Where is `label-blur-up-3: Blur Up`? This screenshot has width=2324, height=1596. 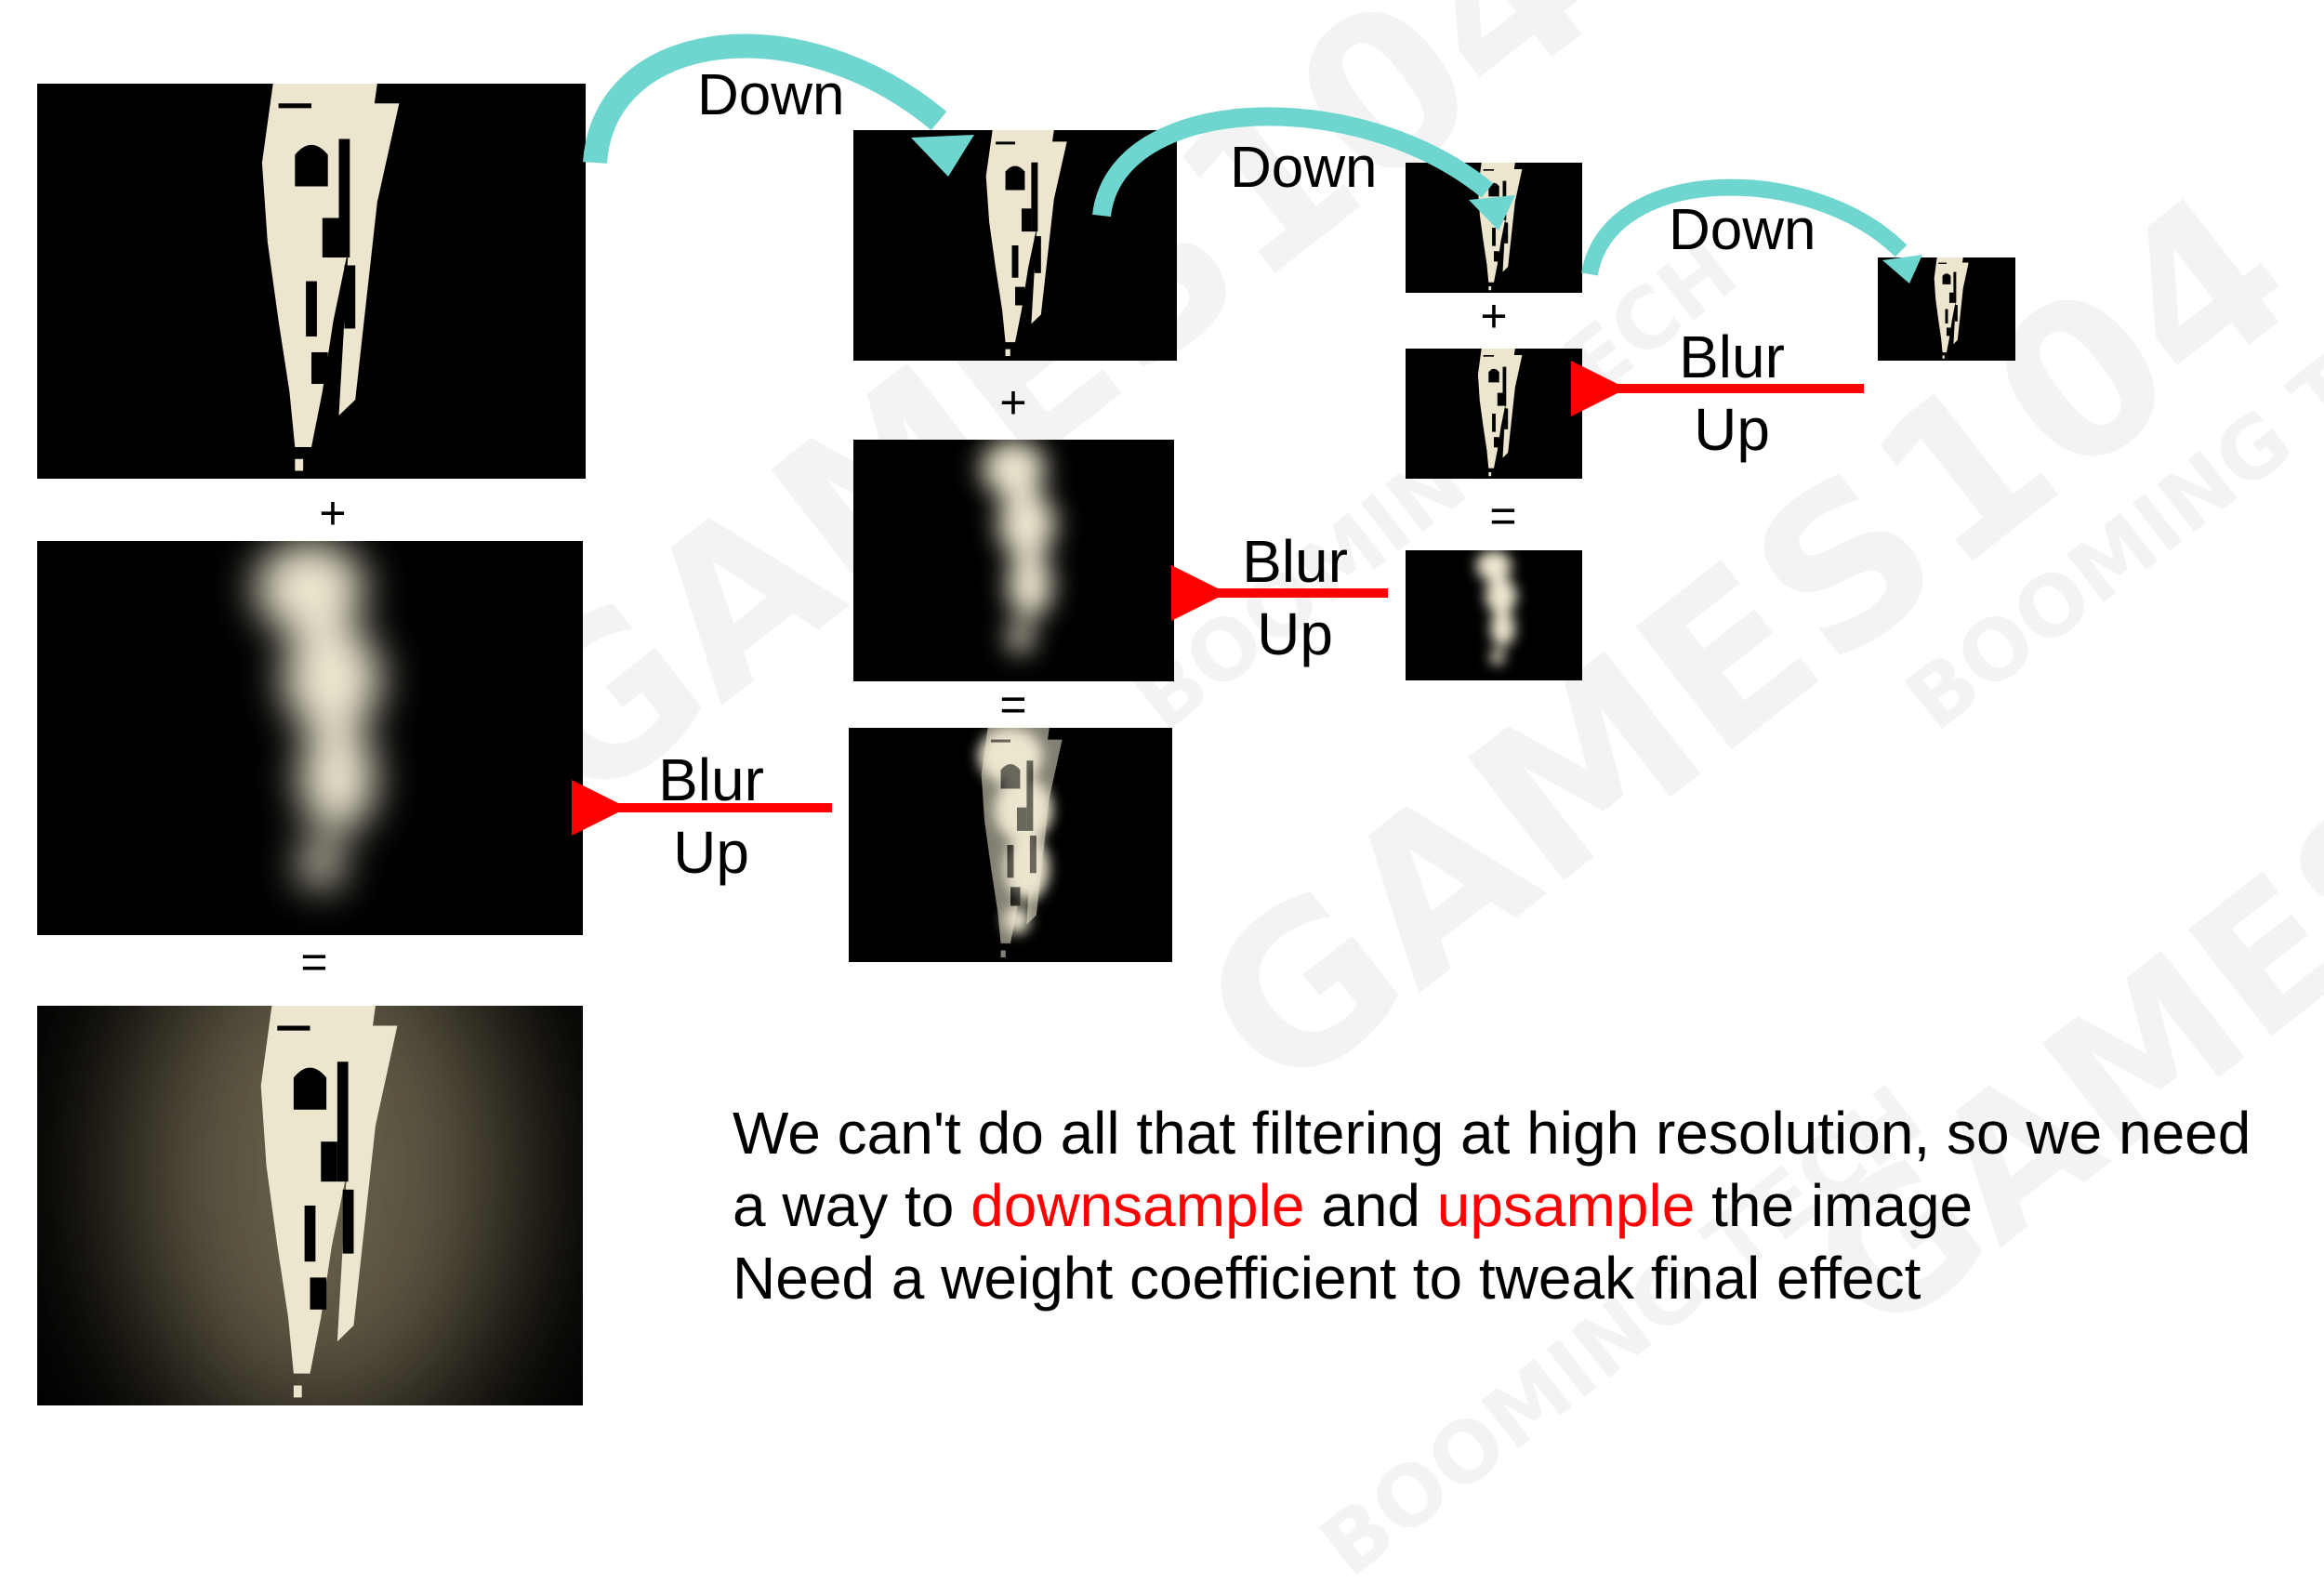 label-blur-up-3: Blur Up is located at coordinates (711, 816).